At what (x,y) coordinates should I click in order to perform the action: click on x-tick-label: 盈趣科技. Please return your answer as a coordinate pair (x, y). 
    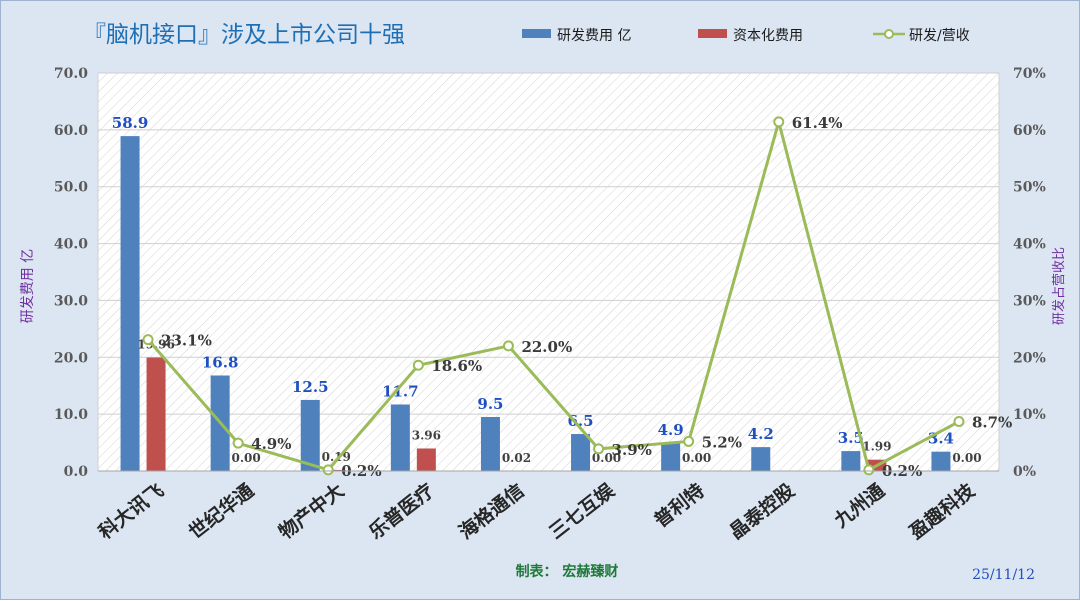
    Looking at the image, I should click on (942, 511).